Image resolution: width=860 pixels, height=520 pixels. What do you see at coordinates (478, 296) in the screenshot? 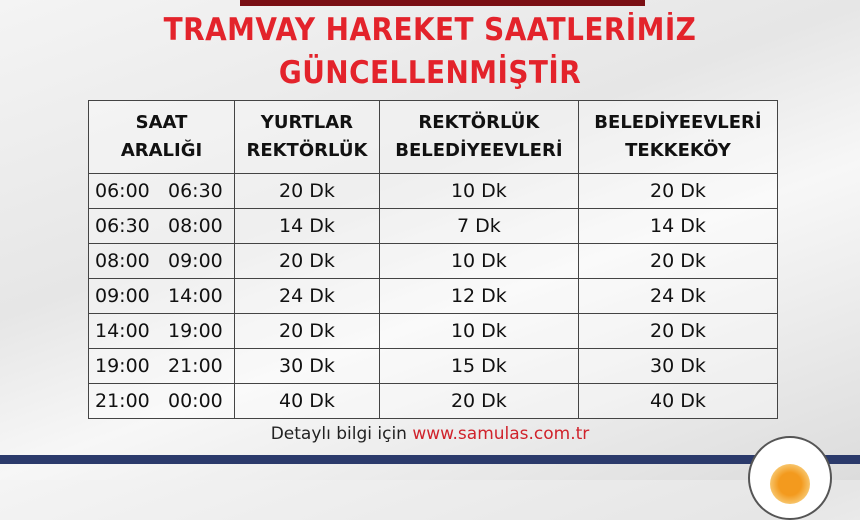
I see `rektorluk-belediyeevleri-interval: 12 Dk` at bounding box center [478, 296].